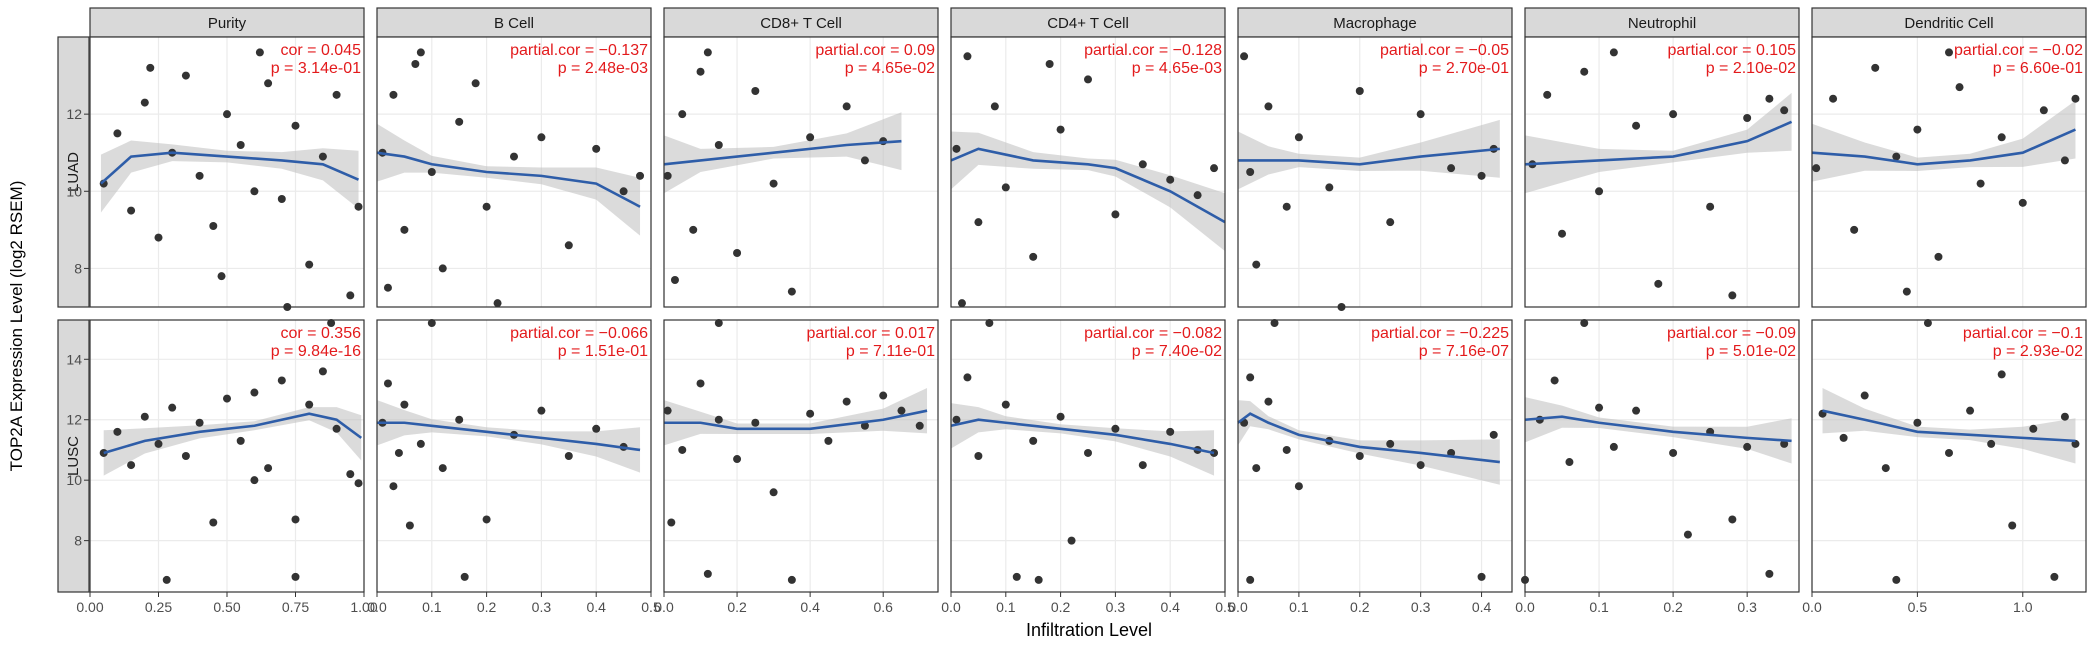  I want to click on column-strip-label: CD4+ T Cell, so click(1088, 23).